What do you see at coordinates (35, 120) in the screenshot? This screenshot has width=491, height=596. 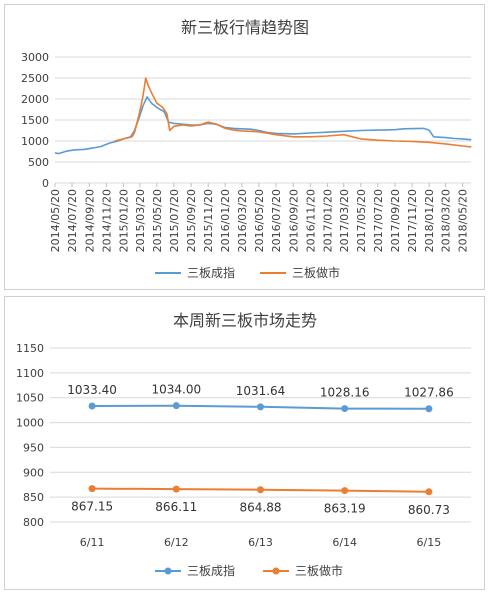 I see `y-tick-label: 1500` at bounding box center [35, 120].